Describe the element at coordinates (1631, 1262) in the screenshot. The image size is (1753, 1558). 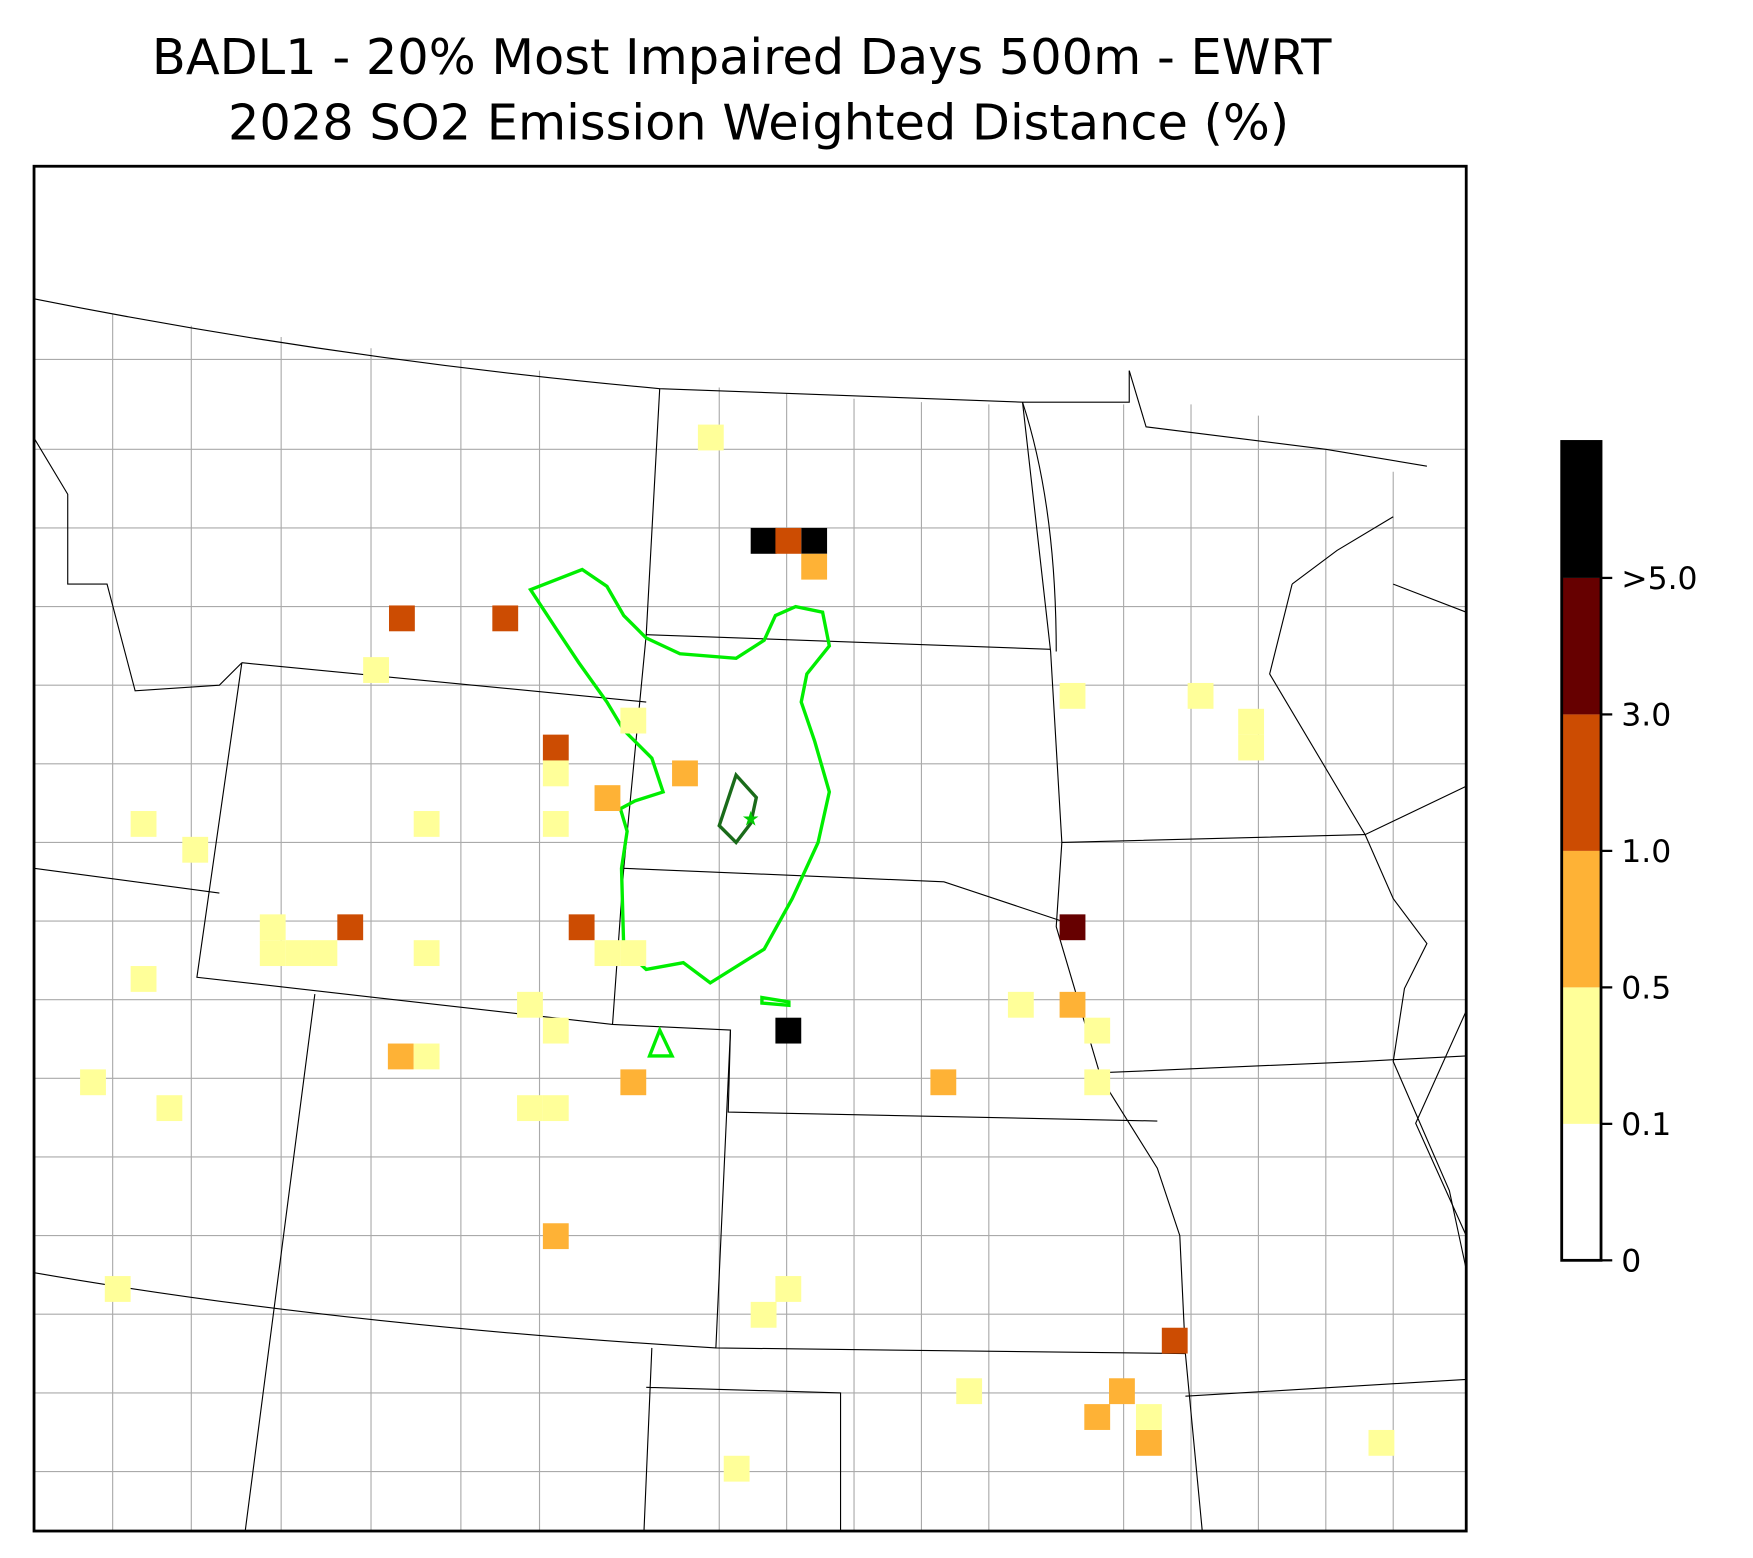
I see `colorbar-tick-label: 0` at that location.